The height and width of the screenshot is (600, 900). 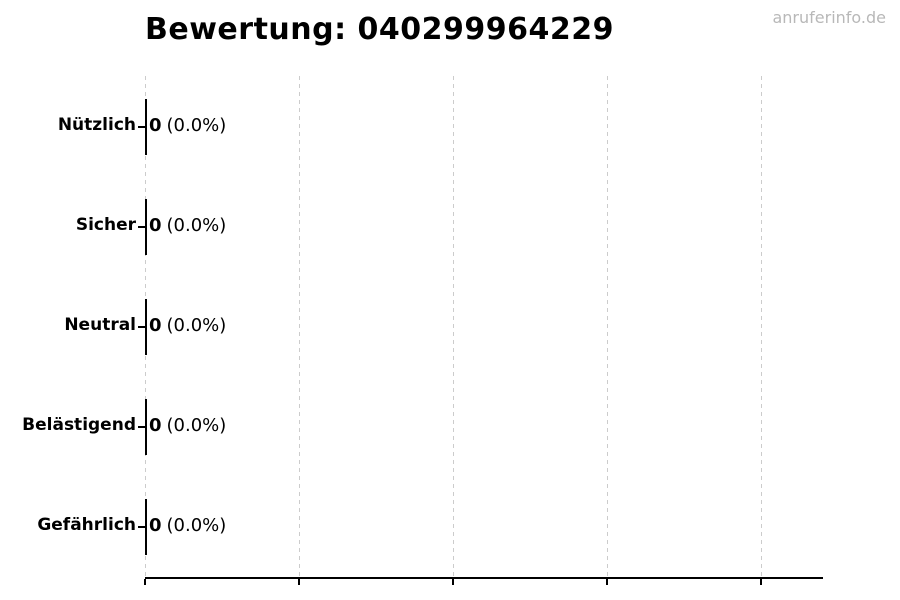 I want to click on category-label: Sicher, so click(x=105, y=225).